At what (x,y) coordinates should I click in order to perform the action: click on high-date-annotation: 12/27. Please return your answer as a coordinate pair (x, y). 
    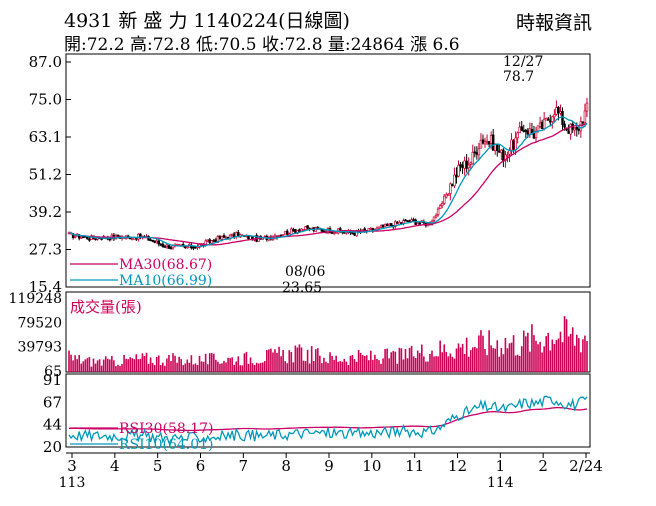
    Looking at the image, I should click on (523, 62).